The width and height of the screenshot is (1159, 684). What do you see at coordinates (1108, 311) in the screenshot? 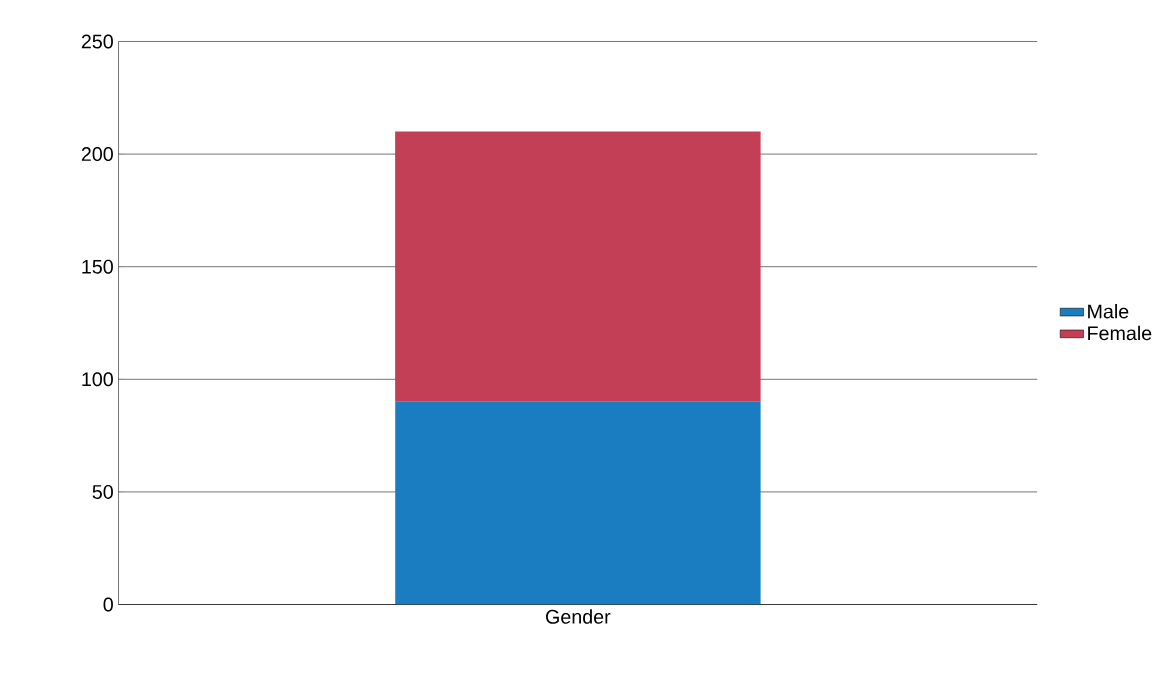
I see `legend-label: Male` at bounding box center [1108, 311].